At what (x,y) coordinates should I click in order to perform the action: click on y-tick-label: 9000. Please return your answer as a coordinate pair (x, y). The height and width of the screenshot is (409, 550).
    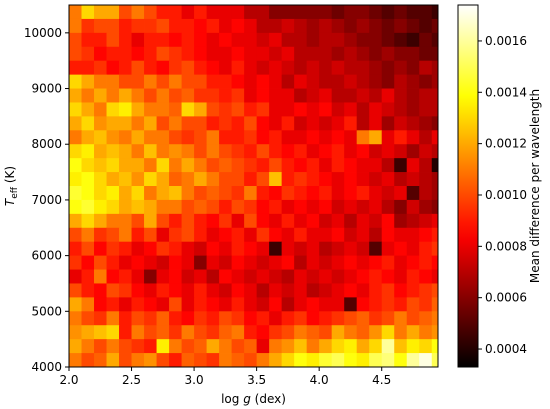
    Looking at the image, I should click on (46, 89).